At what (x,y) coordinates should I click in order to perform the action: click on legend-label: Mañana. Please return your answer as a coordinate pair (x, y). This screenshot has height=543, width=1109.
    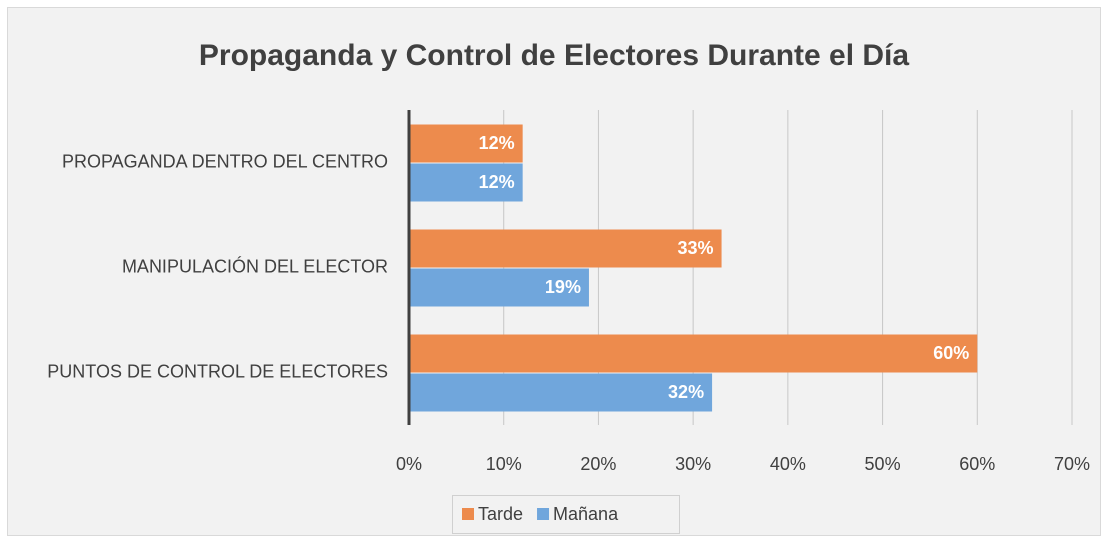
    Looking at the image, I should click on (586, 514).